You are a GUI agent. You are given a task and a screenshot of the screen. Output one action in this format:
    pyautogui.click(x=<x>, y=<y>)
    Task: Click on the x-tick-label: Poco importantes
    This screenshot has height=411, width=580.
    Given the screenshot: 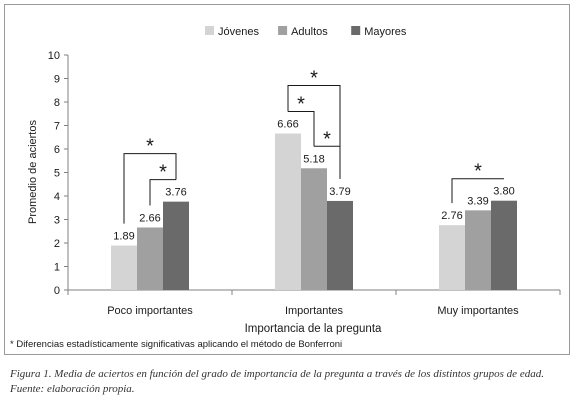 What is the action you would take?
    pyautogui.click(x=150, y=311)
    